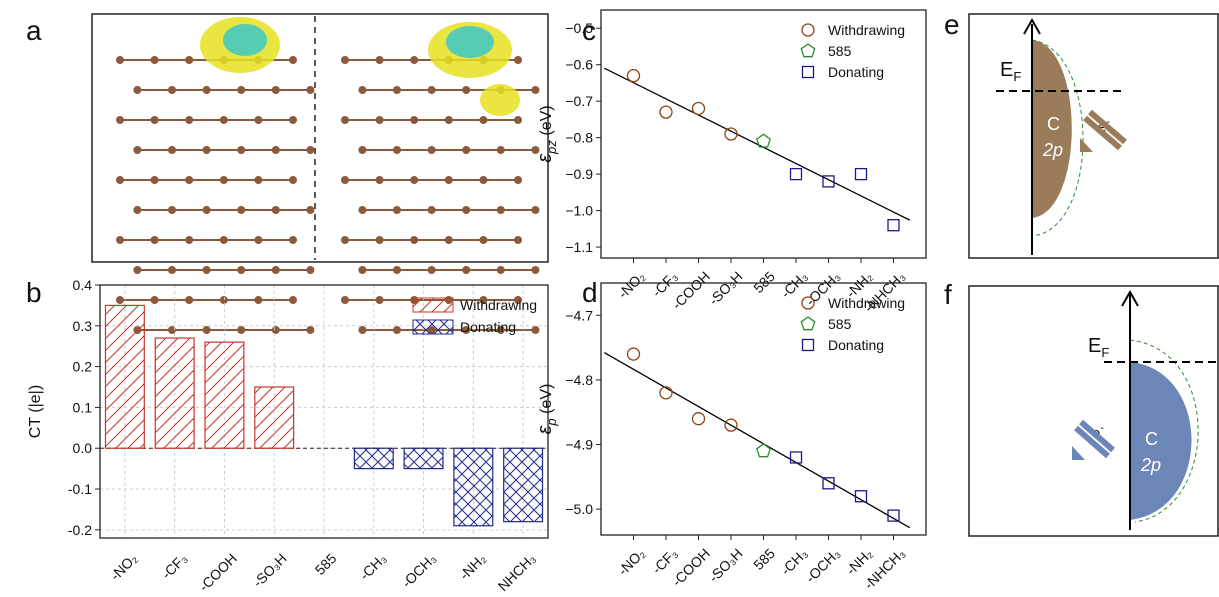 The width and height of the screenshot is (1219, 597). Describe the element at coordinates (1105, 352) in the screenshot. I see `fermi-sub: F` at that location.